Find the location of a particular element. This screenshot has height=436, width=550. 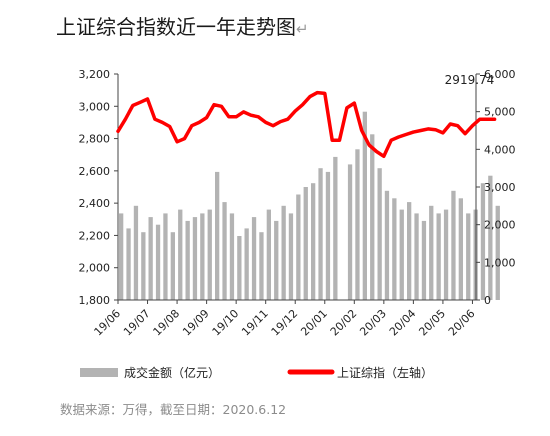

left-tick-label: 2,400 is located at coordinates (95, 203).